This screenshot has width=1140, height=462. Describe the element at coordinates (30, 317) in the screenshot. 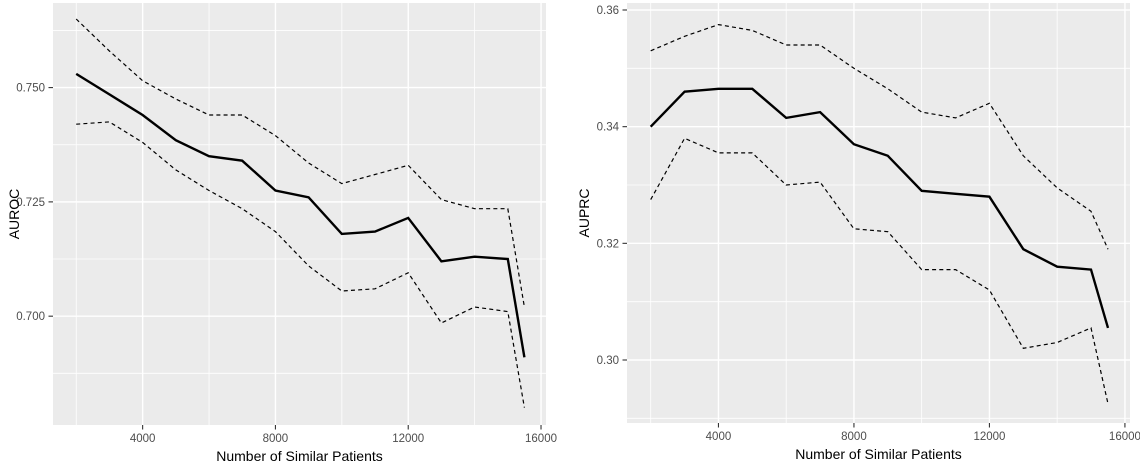

I see `y-tick-label: 0.700` at that location.